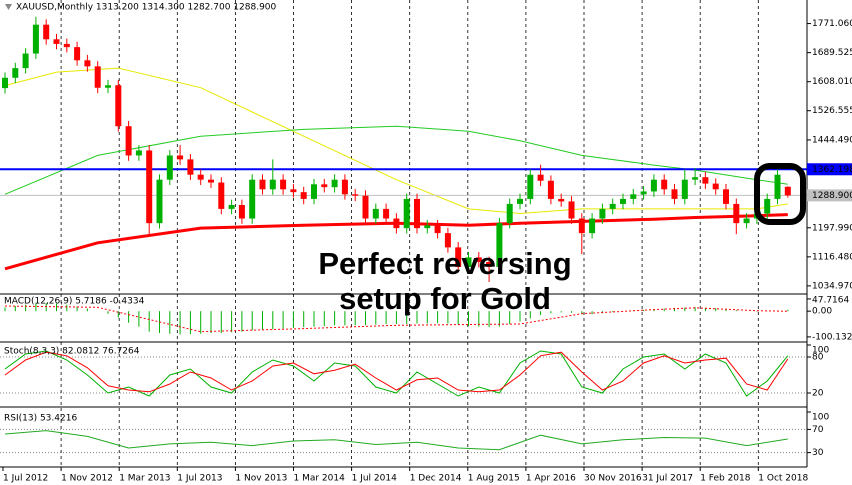  I want to click on panel-title: RSI(13) 53.4216, so click(40, 419).